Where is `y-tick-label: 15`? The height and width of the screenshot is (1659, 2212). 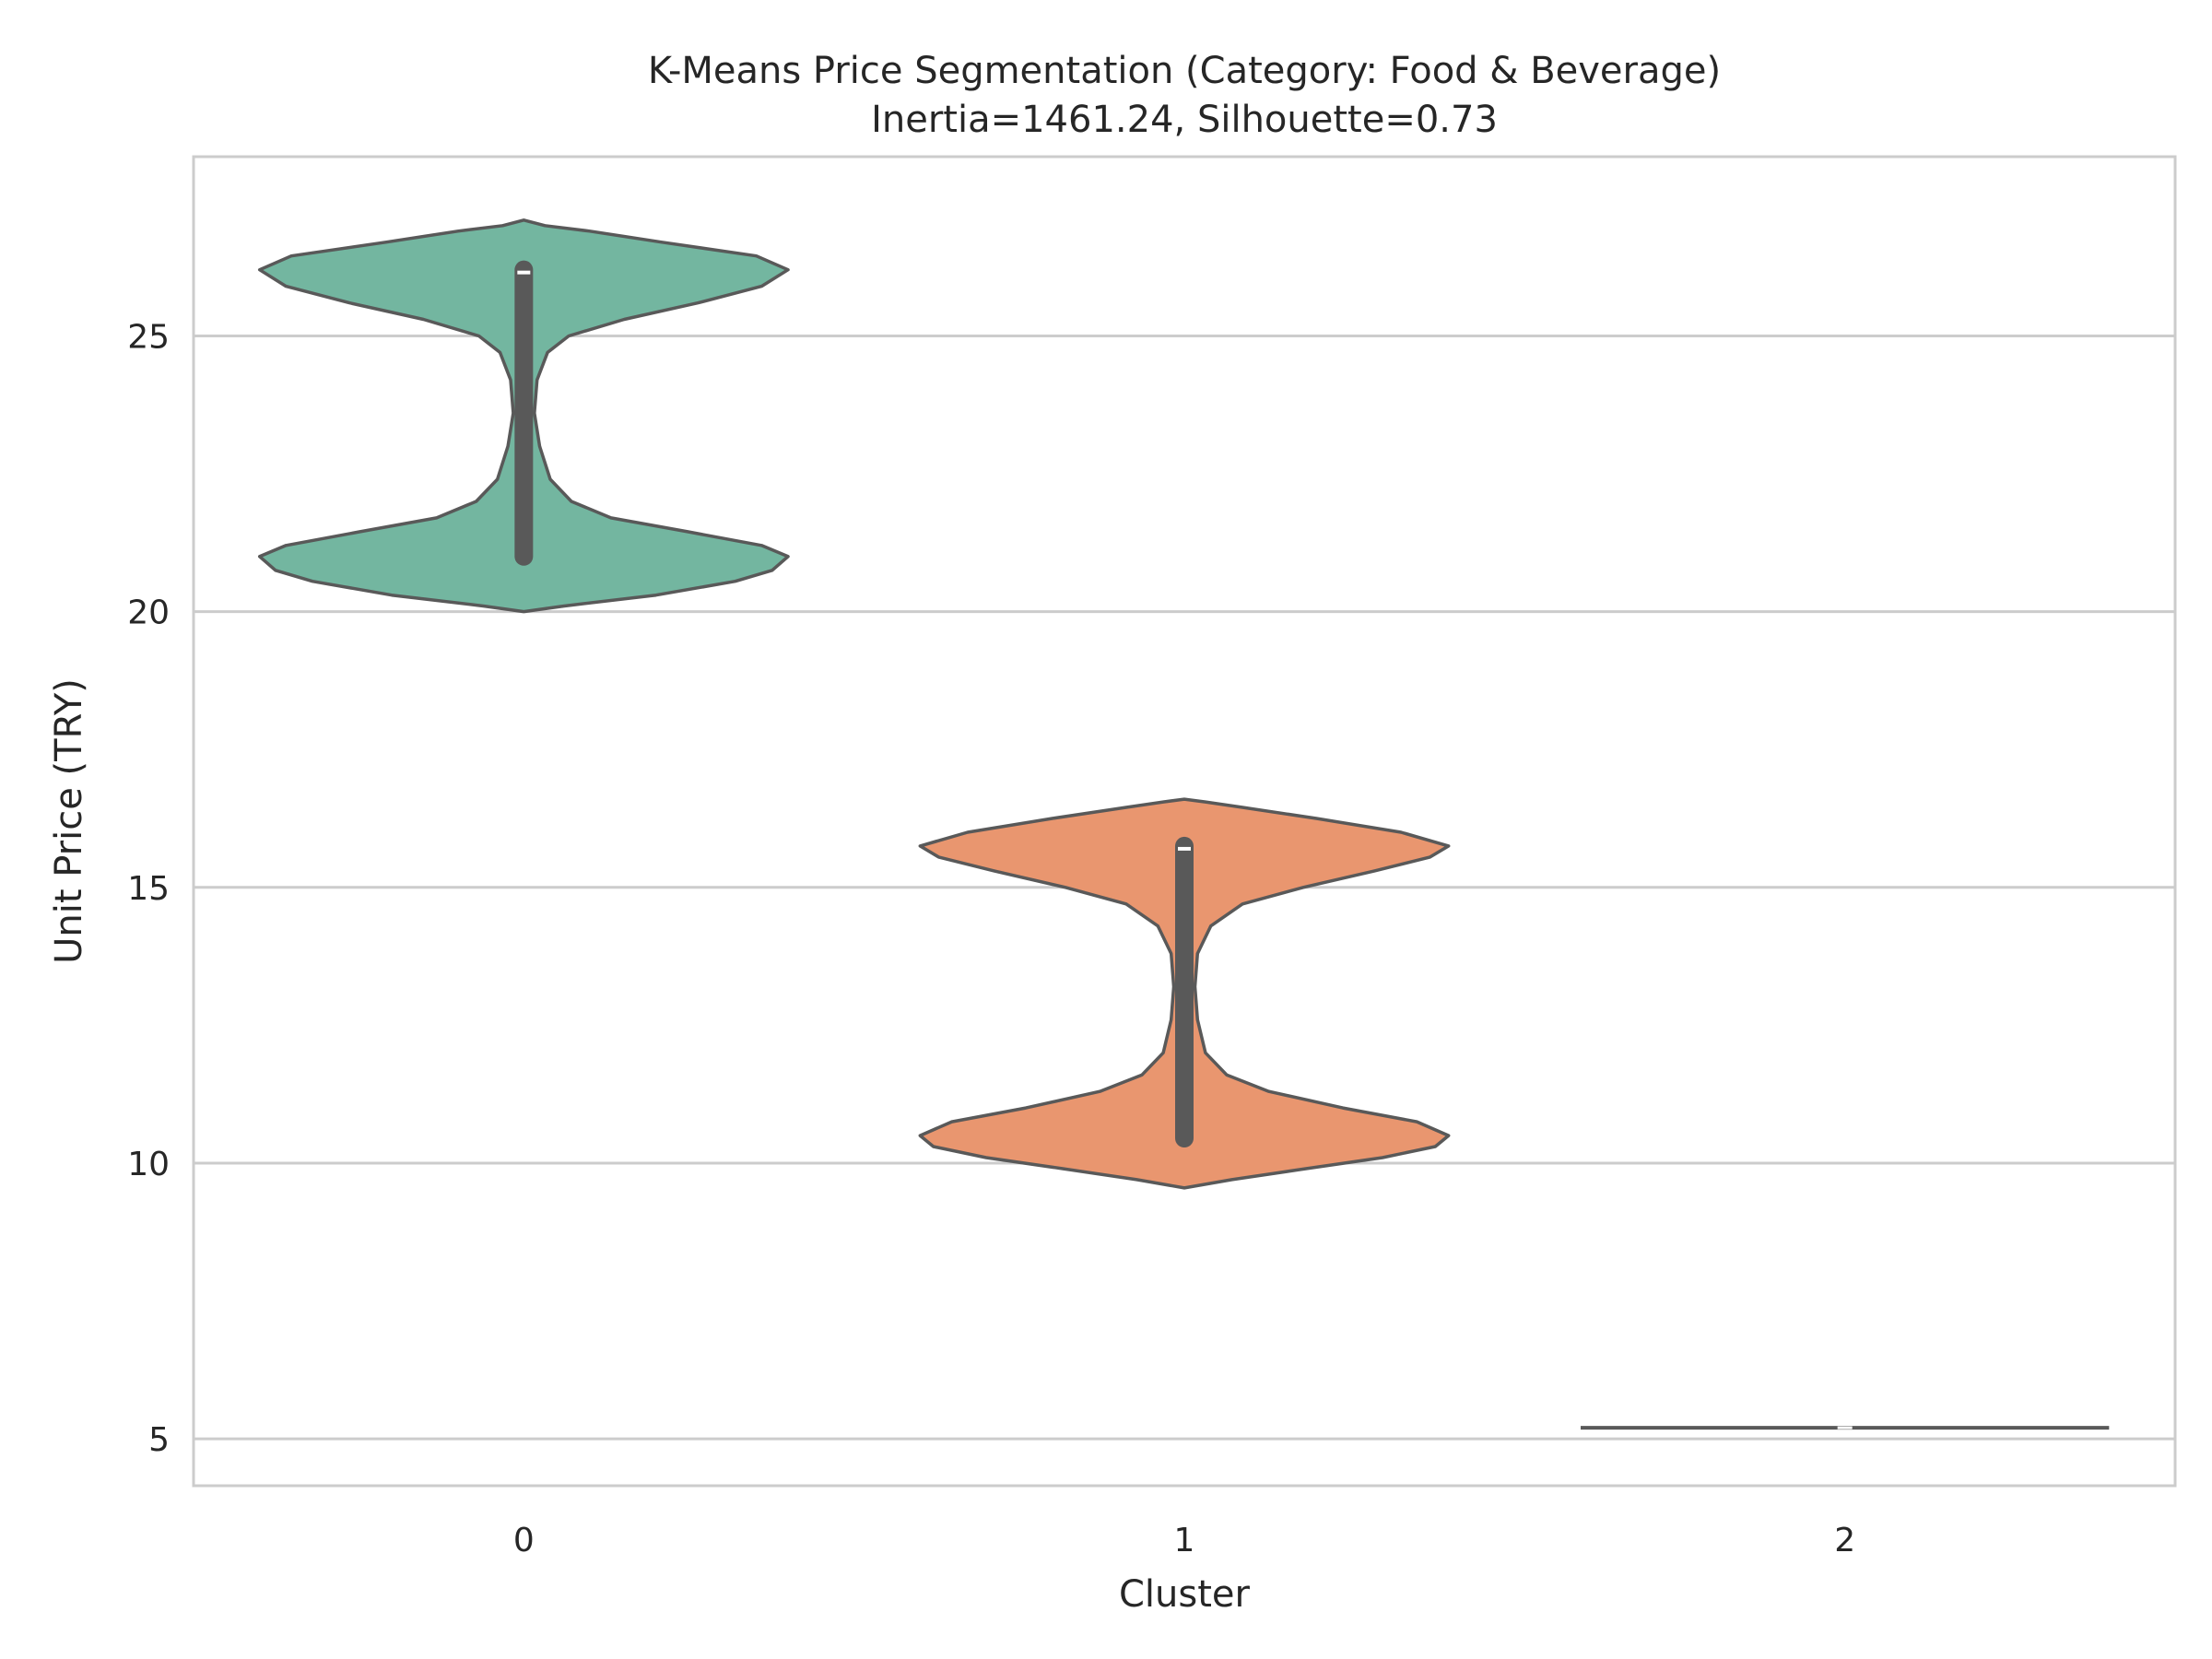 y-tick-label: 15 is located at coordinates (148, 889).